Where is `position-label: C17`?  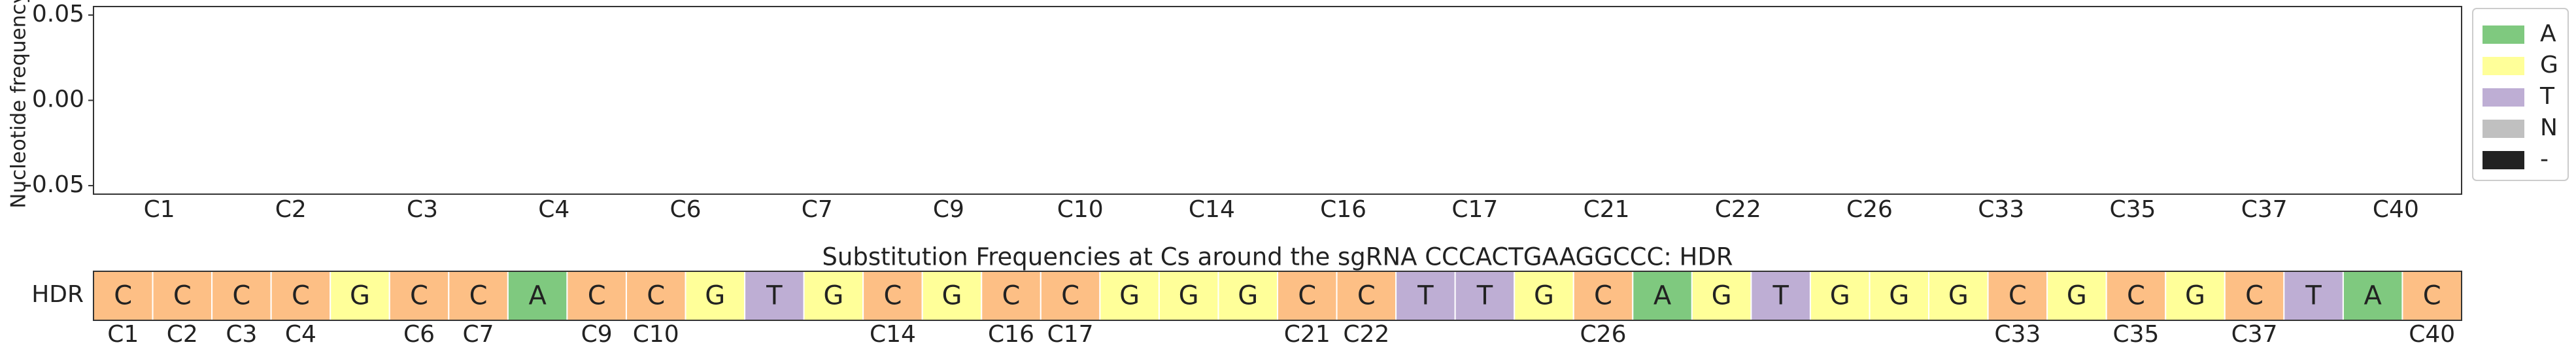
position-label: C17 is located at coordinates (1070, 334).